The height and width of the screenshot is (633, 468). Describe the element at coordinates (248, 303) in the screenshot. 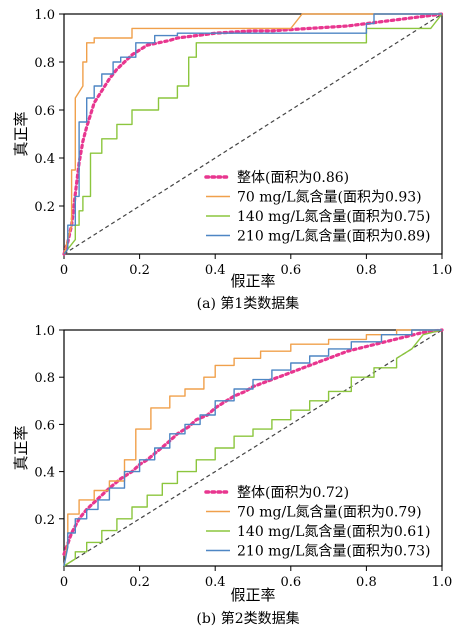

I see `chart-a-caption: (a) 第1类数据集` at that location.